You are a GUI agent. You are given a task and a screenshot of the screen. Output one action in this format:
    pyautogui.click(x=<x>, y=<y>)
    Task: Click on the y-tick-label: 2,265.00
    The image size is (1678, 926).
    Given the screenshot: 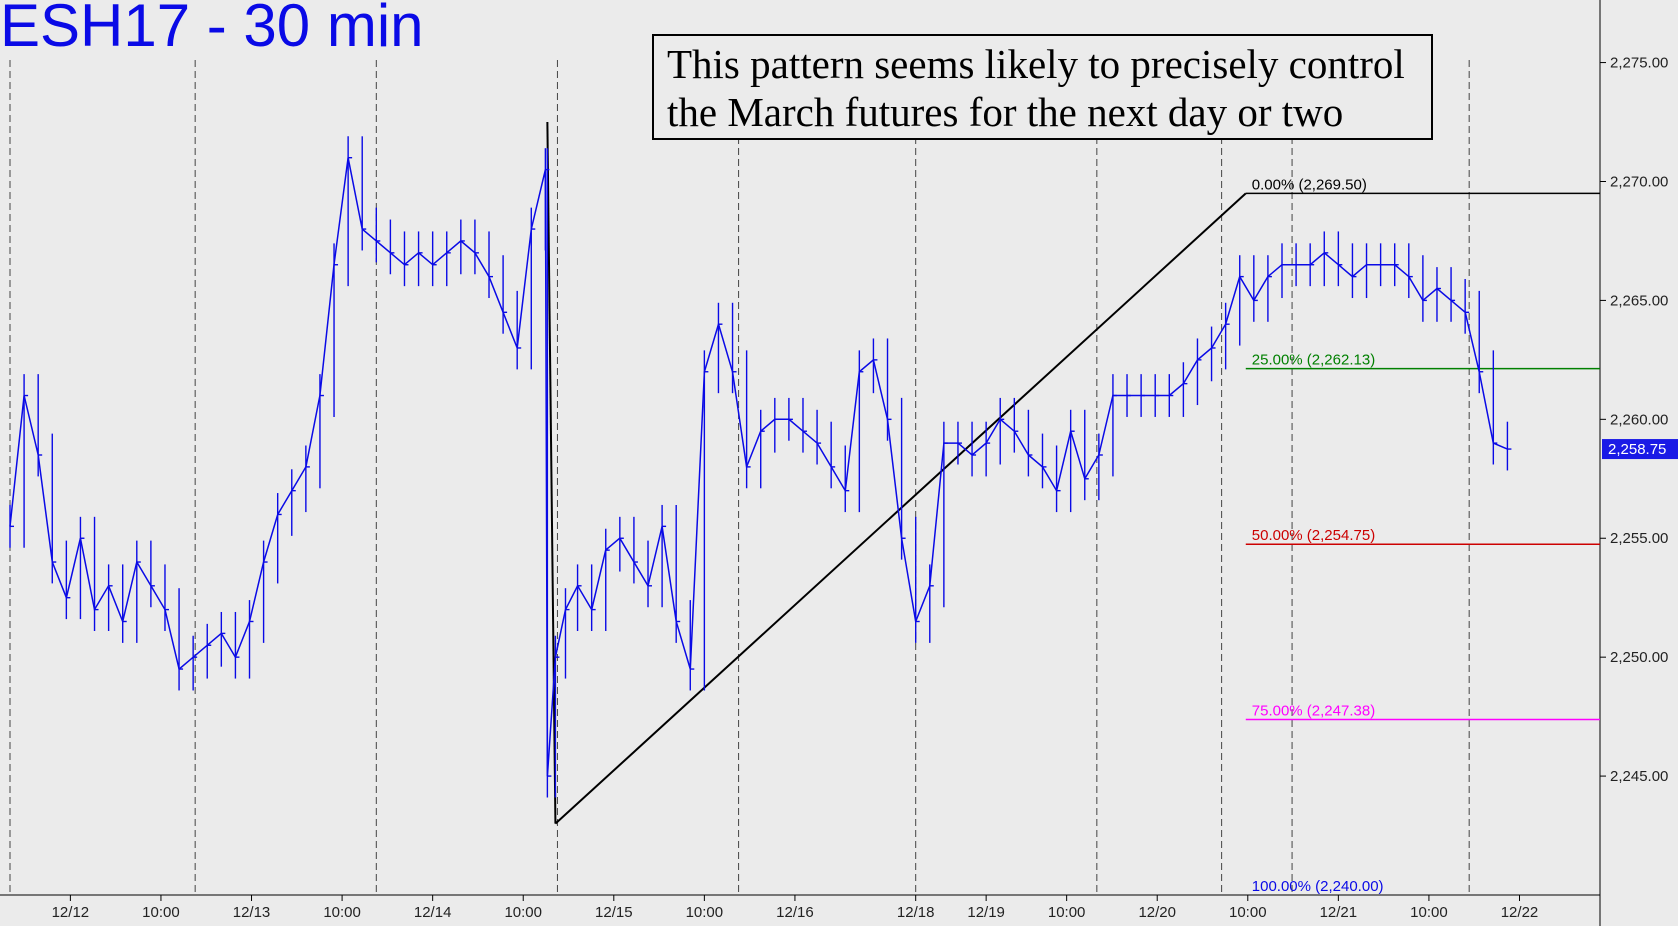 What is the action you would take?
    pyautogui.click(x=1639, y=300)
    